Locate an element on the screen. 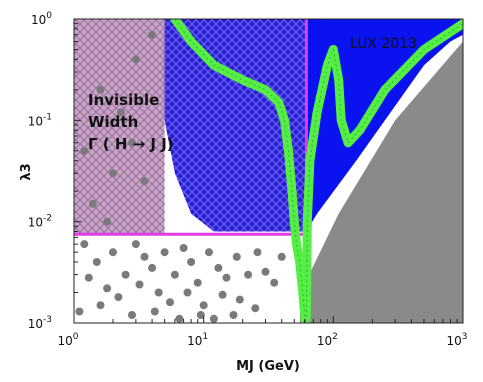 Image resolution: width=483 pixels, height=382 pixels. annotation-lux: LUX 2013 is located at coordinates (383, 44).